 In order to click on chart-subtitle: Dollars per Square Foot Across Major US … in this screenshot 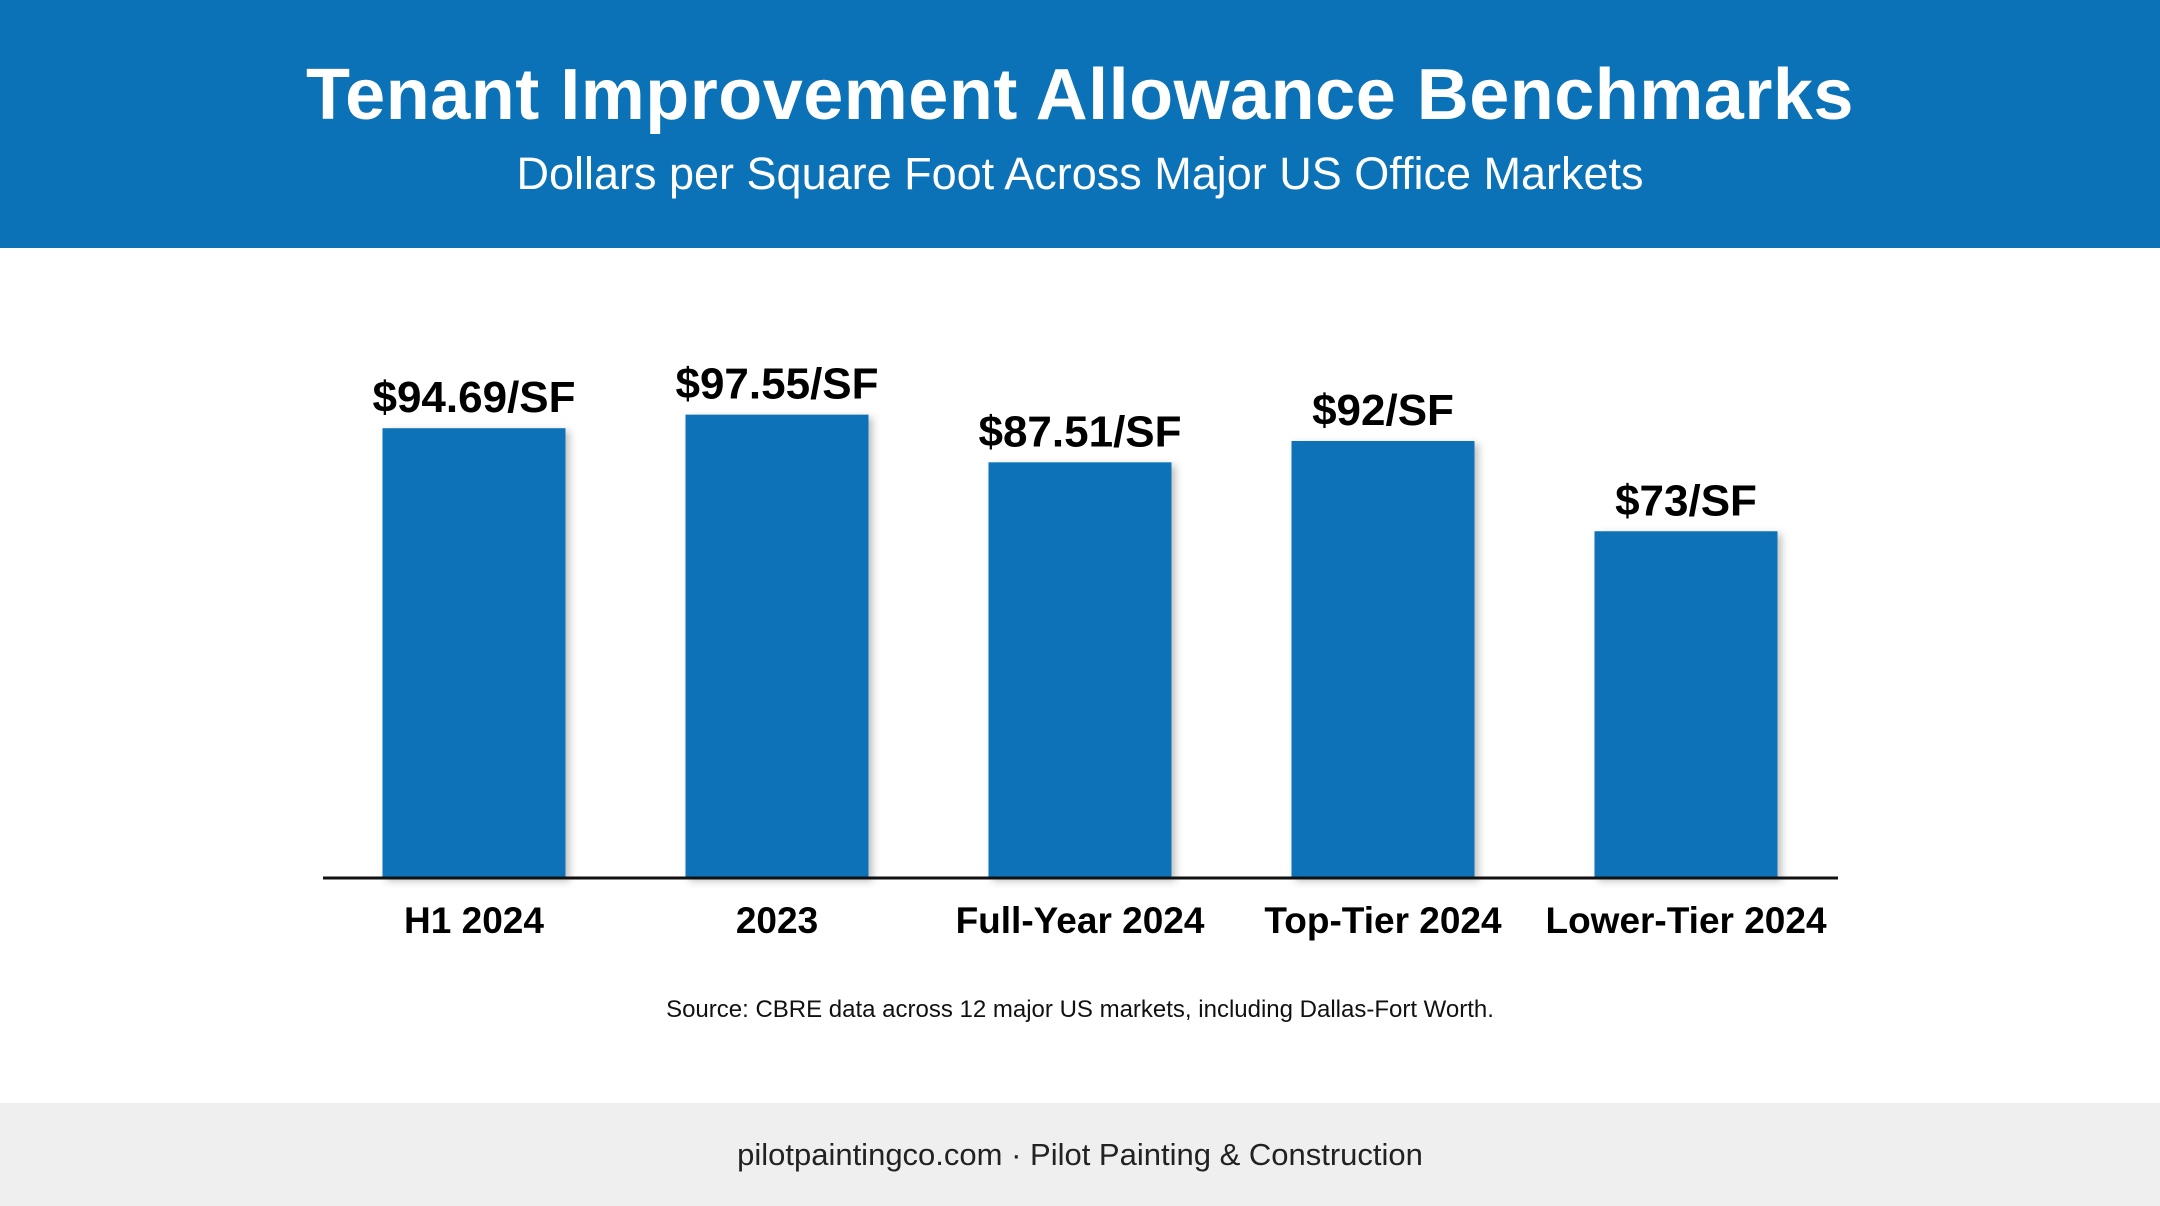, I will do `click(1080, 173)`.